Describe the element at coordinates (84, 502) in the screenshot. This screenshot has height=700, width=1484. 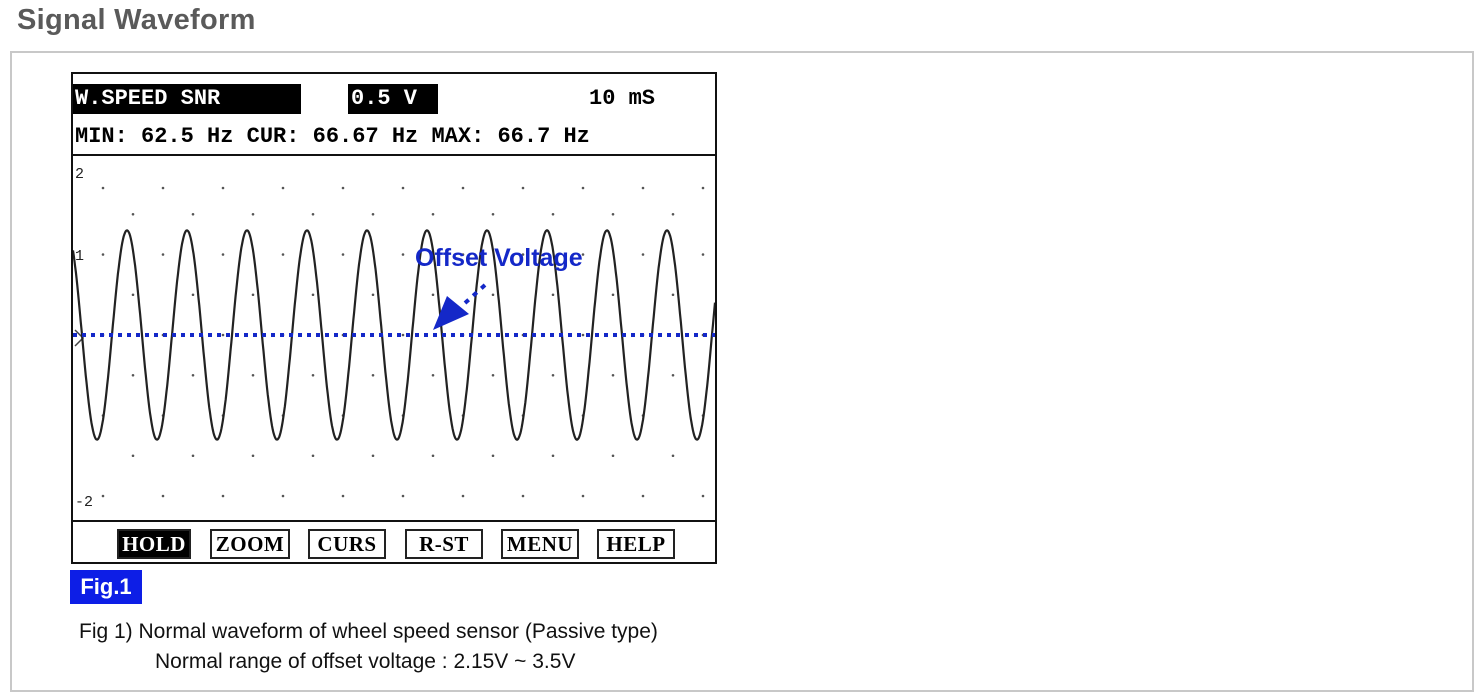
I see `y-tick-label-bottom: -2` at that location.